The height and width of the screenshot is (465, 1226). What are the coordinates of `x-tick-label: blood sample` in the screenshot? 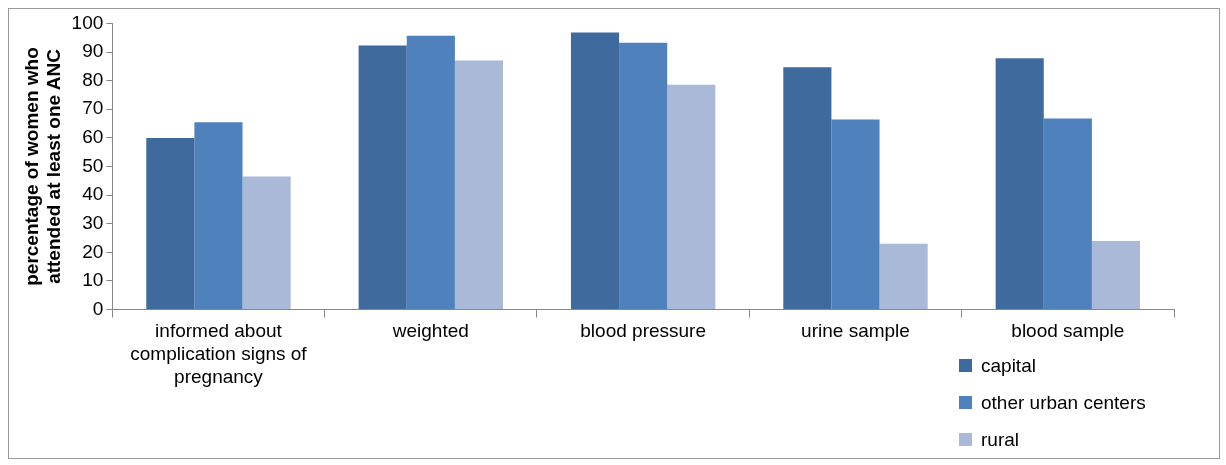 It's located at (1068, 331).